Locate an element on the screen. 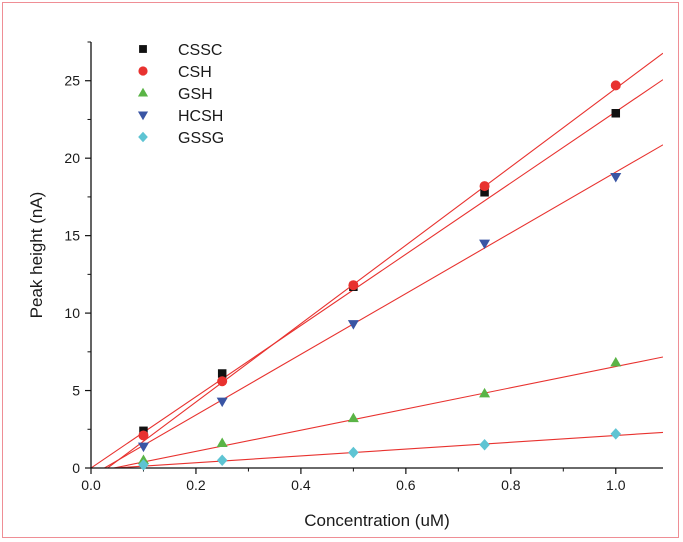  x-tick-label: 0.8 is located at coordinates (511, 485).